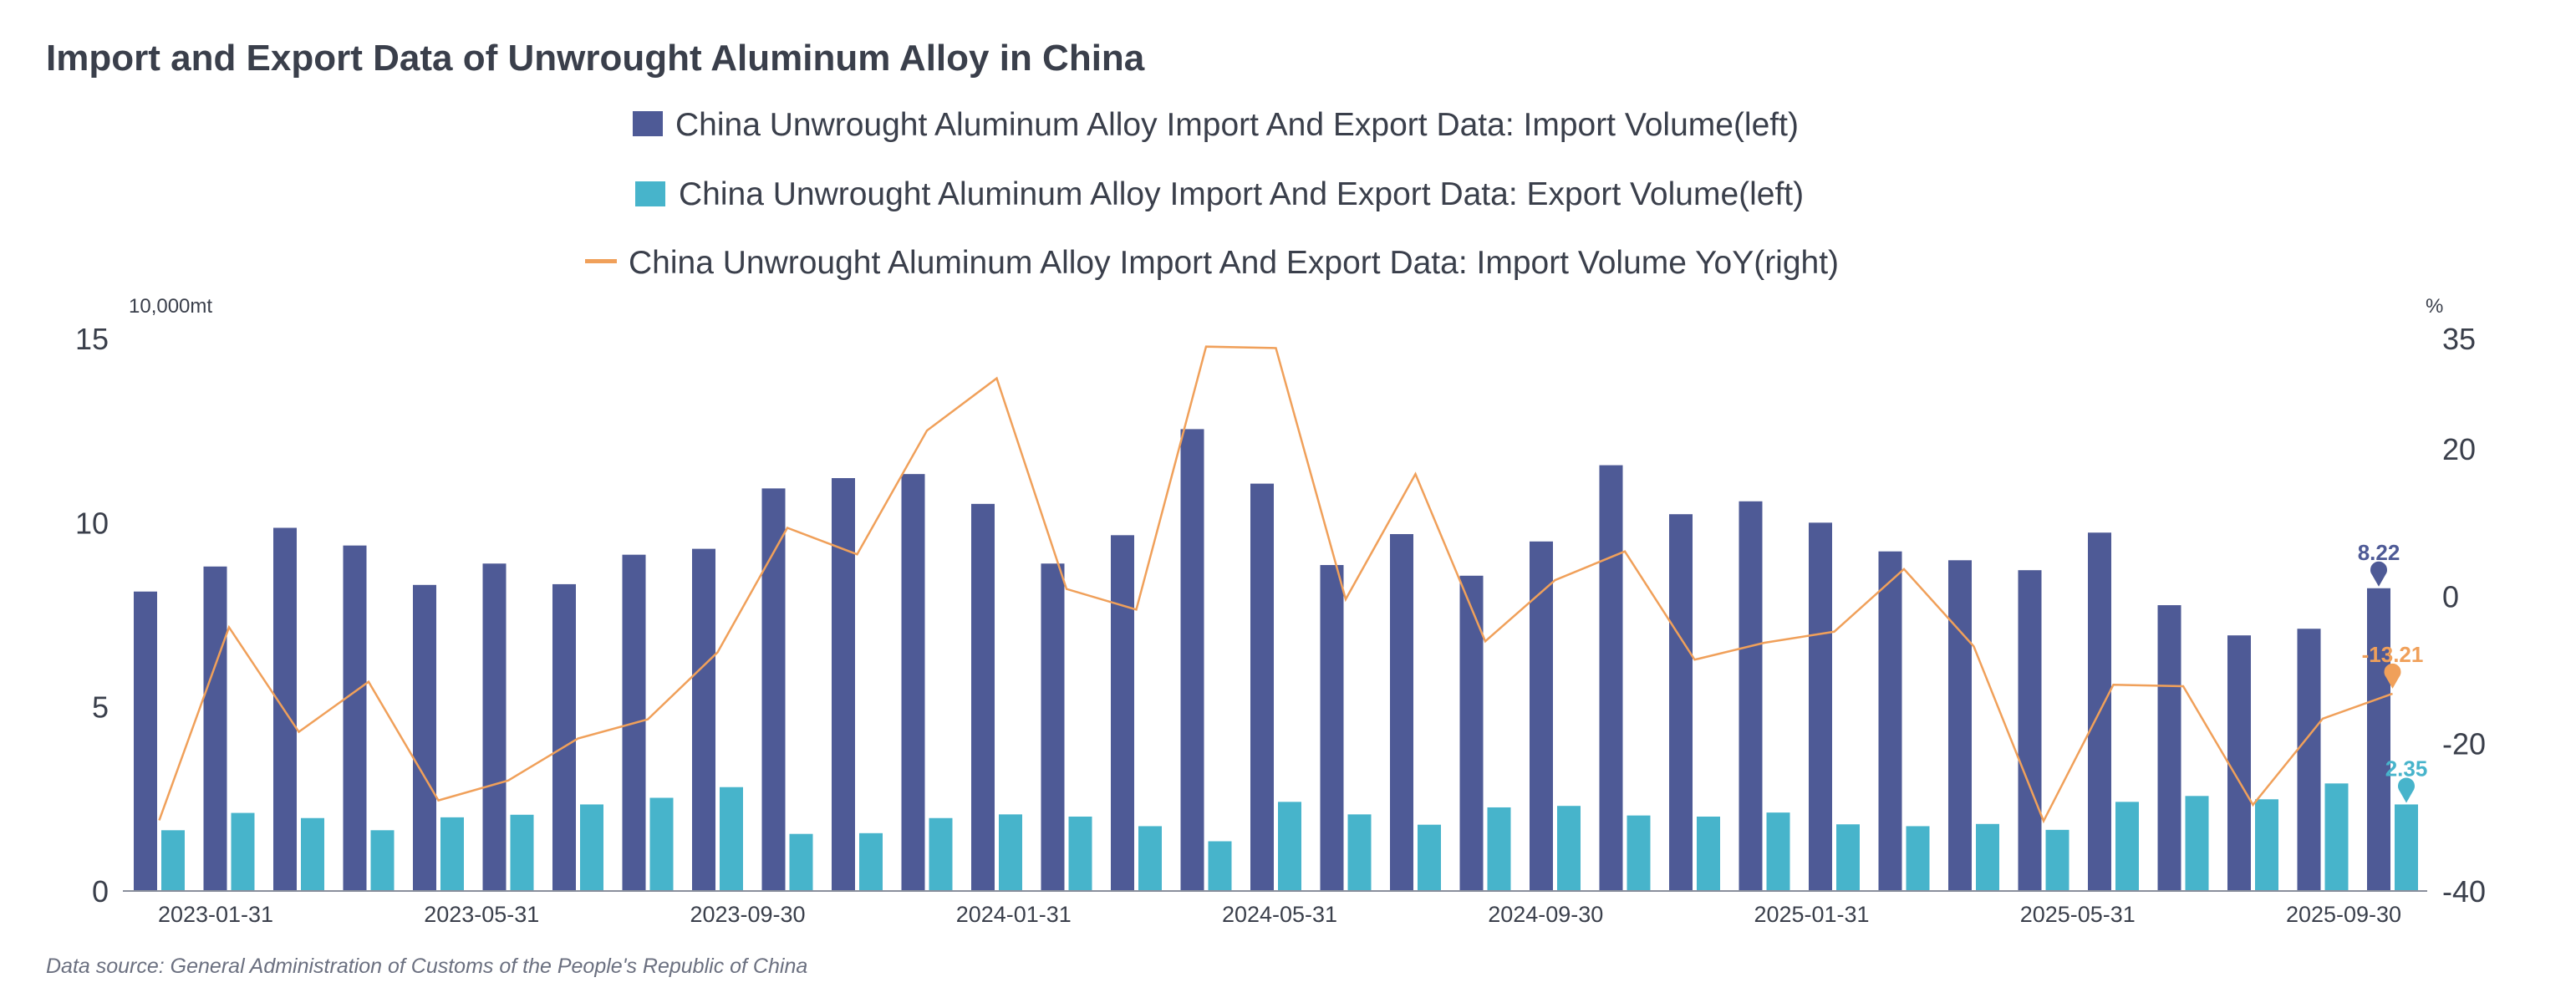 Image resolution: width=2576 pixels, height=1003 pixels. I want to click on legend-swatch-export, so click(650, 193).